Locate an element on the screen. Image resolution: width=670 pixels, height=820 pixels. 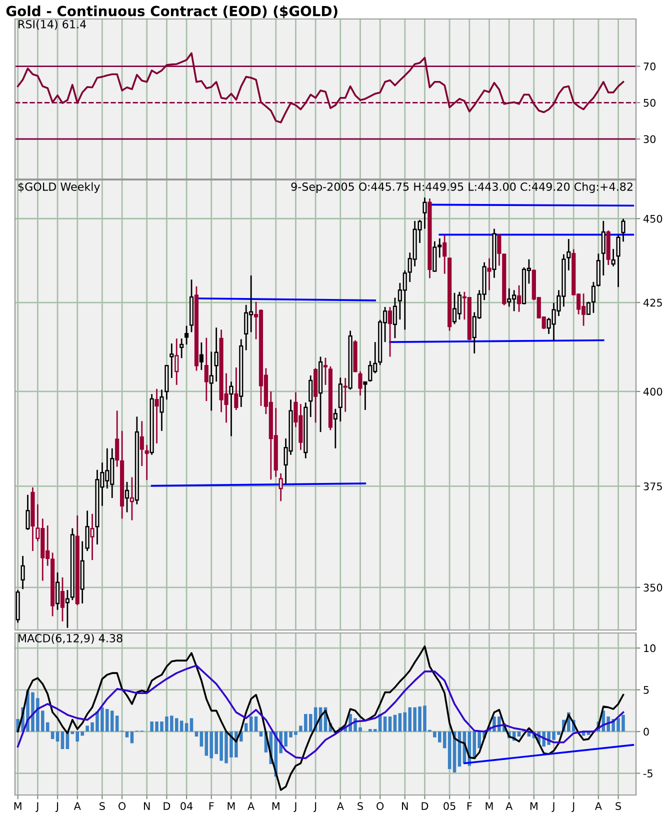
y-tick-label: 450 is located at coordinates (652, 218).